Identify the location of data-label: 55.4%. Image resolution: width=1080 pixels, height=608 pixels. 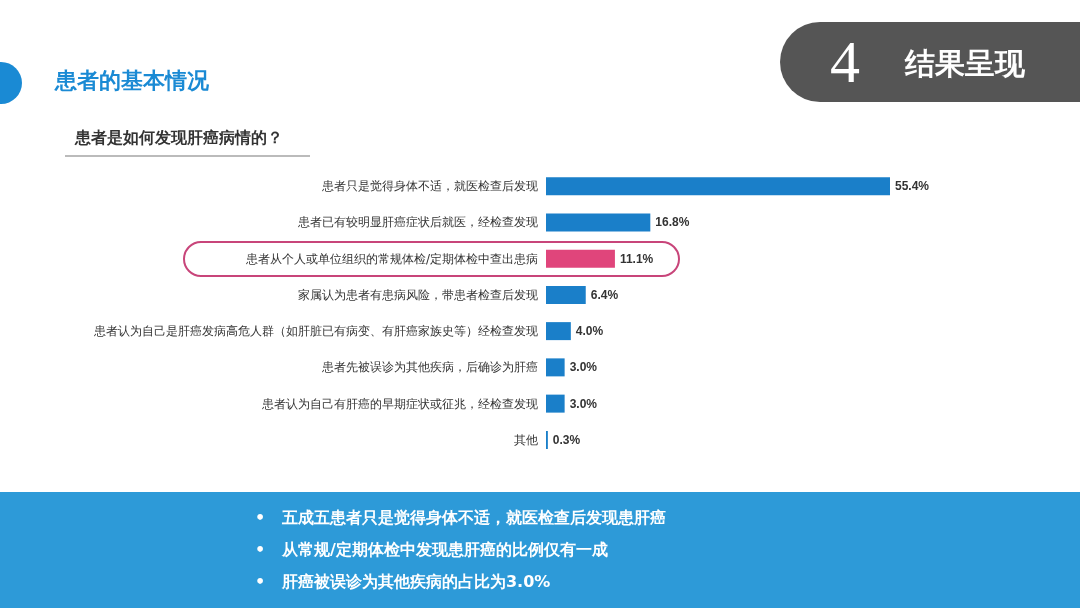
(912, 186).